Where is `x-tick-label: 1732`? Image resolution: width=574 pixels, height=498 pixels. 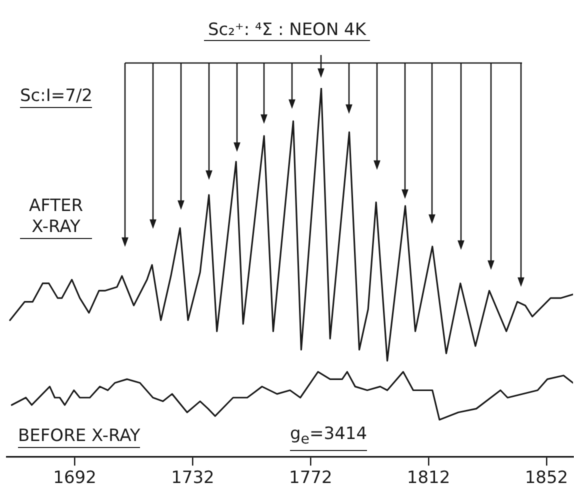 x-tick-label: 1732 is located at coordinates (192, 478).